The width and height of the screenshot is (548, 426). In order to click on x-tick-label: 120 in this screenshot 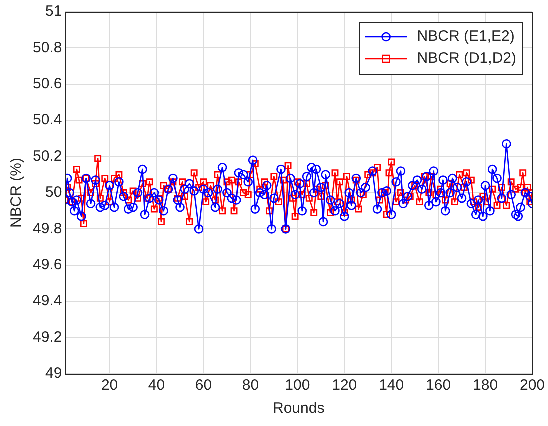, I will do `click(345, 385)`.